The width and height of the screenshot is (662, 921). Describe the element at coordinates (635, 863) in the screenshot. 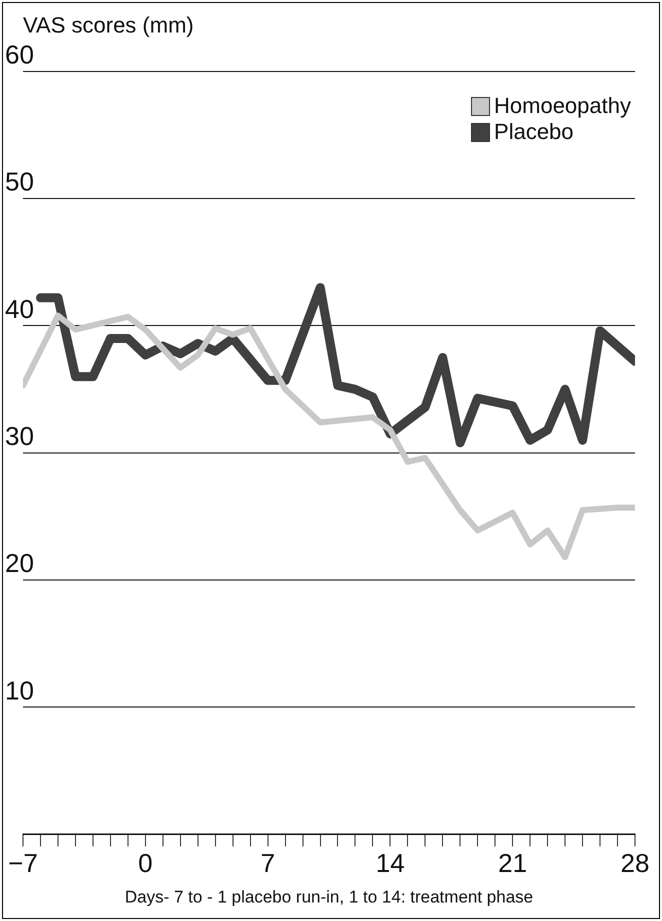

I see `x-tick-label: 28` at that location.